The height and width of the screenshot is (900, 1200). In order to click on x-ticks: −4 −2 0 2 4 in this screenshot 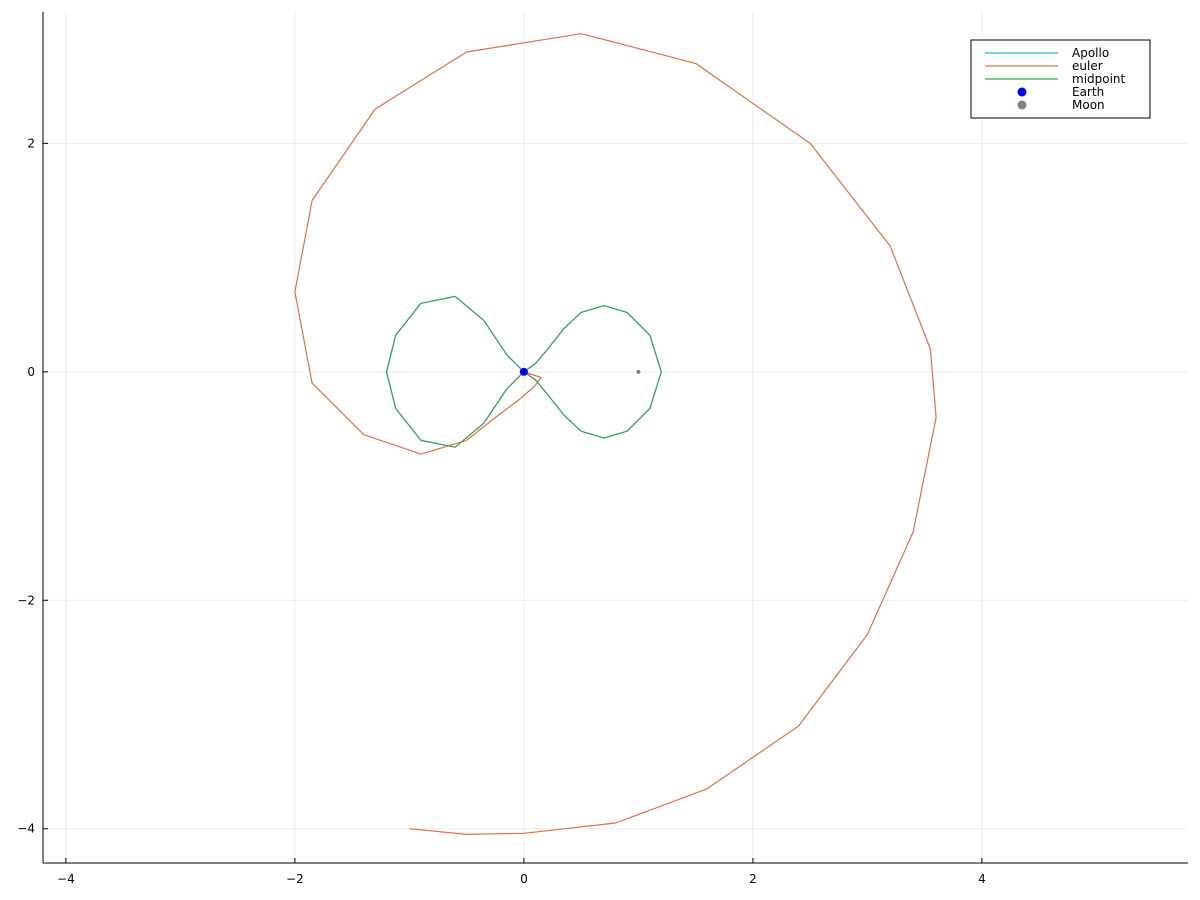, I will do `click(521, 872)`.